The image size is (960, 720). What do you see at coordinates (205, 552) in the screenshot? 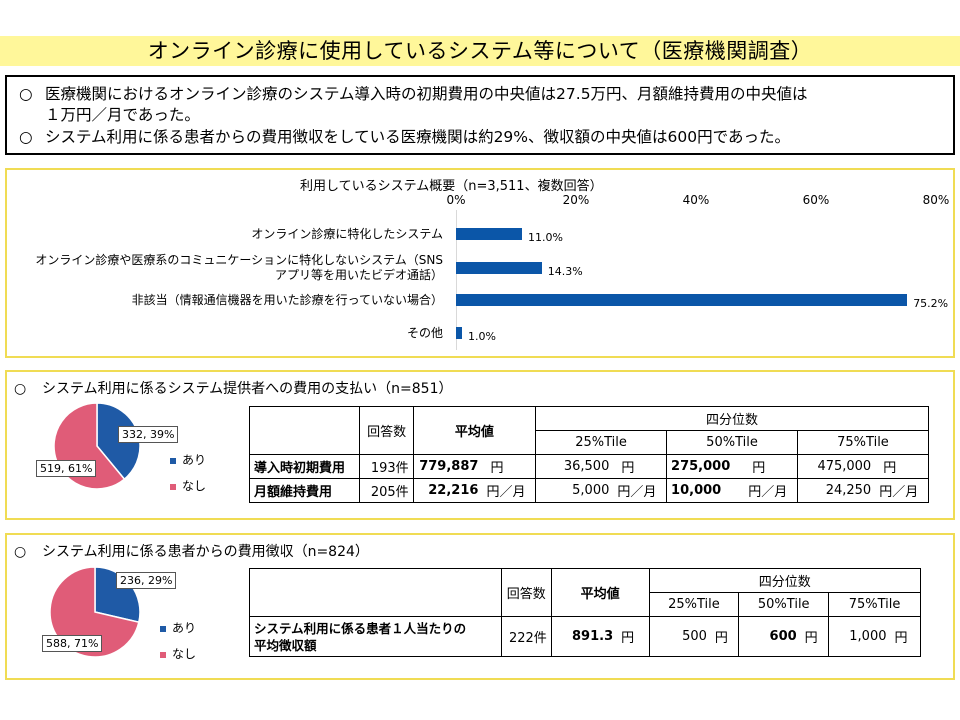
I see `patient-fee-heading-text: システム利用に係る患者からの費用徴収（n=824）` at bounding box center [205, 552].